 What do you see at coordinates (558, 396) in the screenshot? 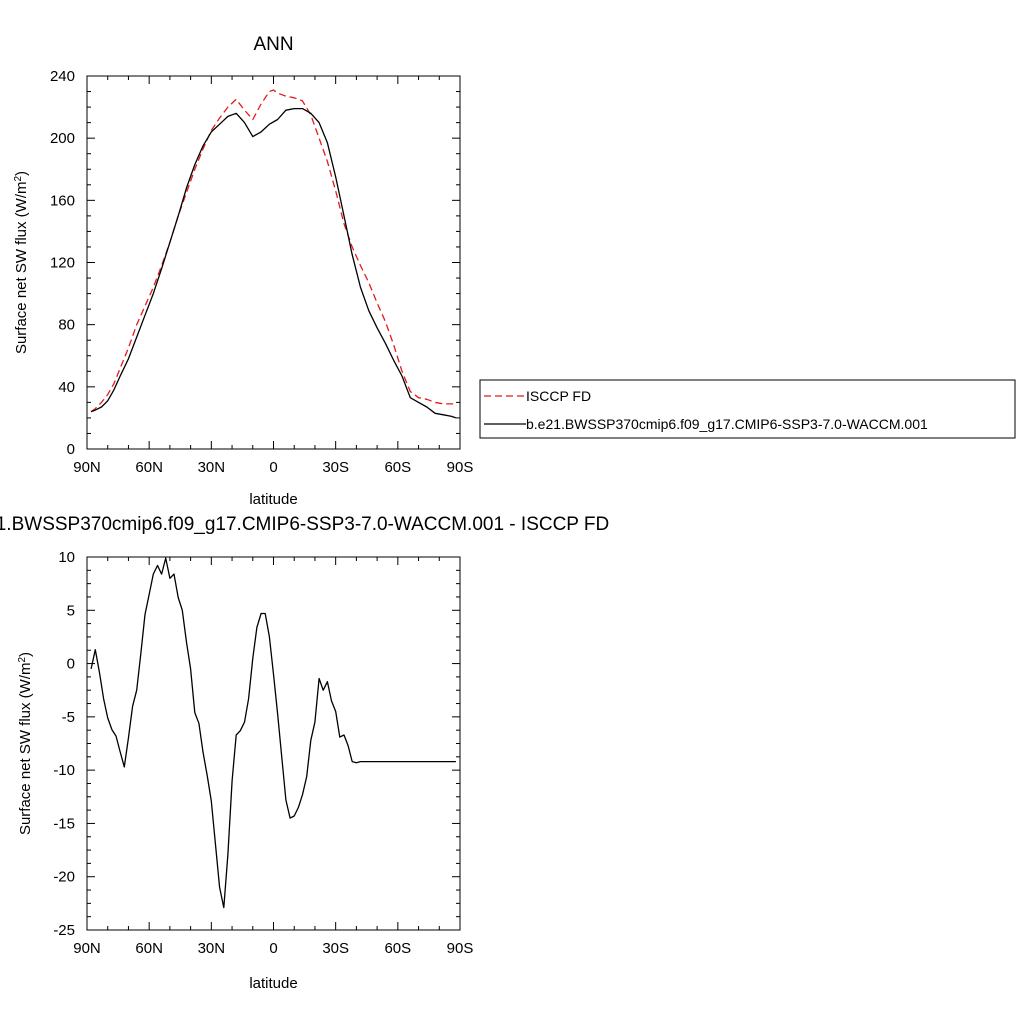
I see `legend-label-isccp: ISCCP FD` at bounding box center [558, 396].